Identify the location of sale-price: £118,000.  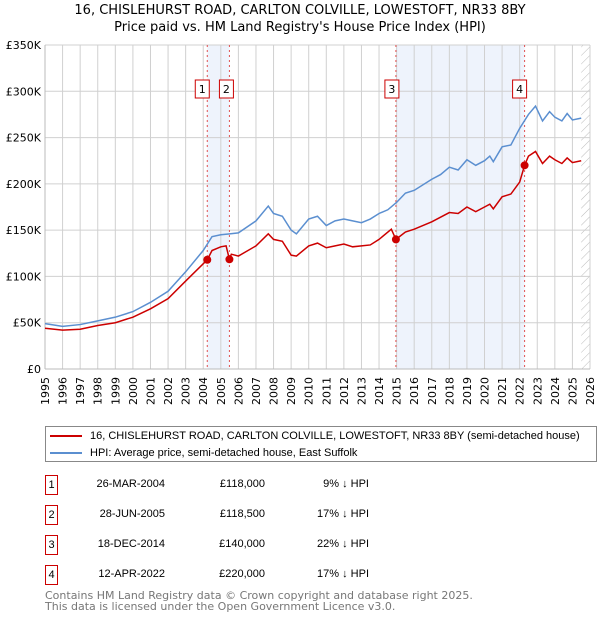
(242, 484).